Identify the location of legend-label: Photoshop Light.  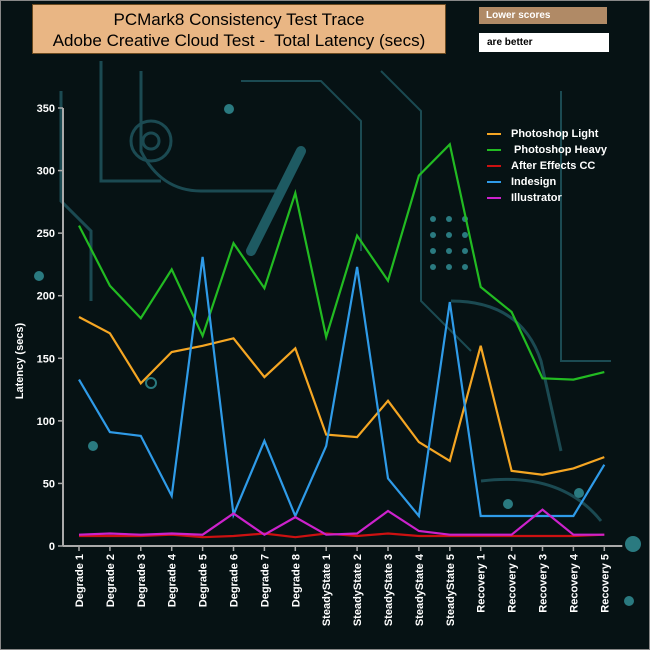
(555, 134).